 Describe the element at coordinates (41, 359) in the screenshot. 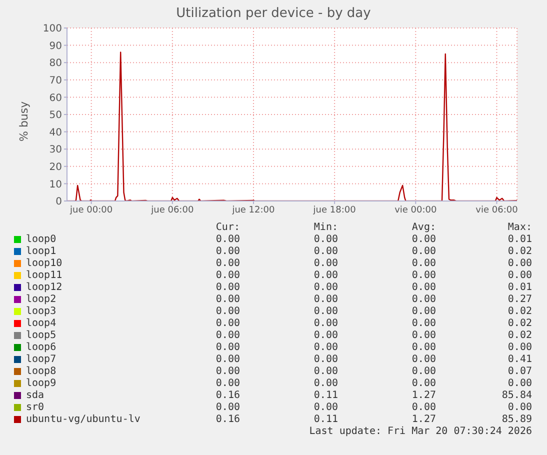

I see `legend-label: loop7` at that location.